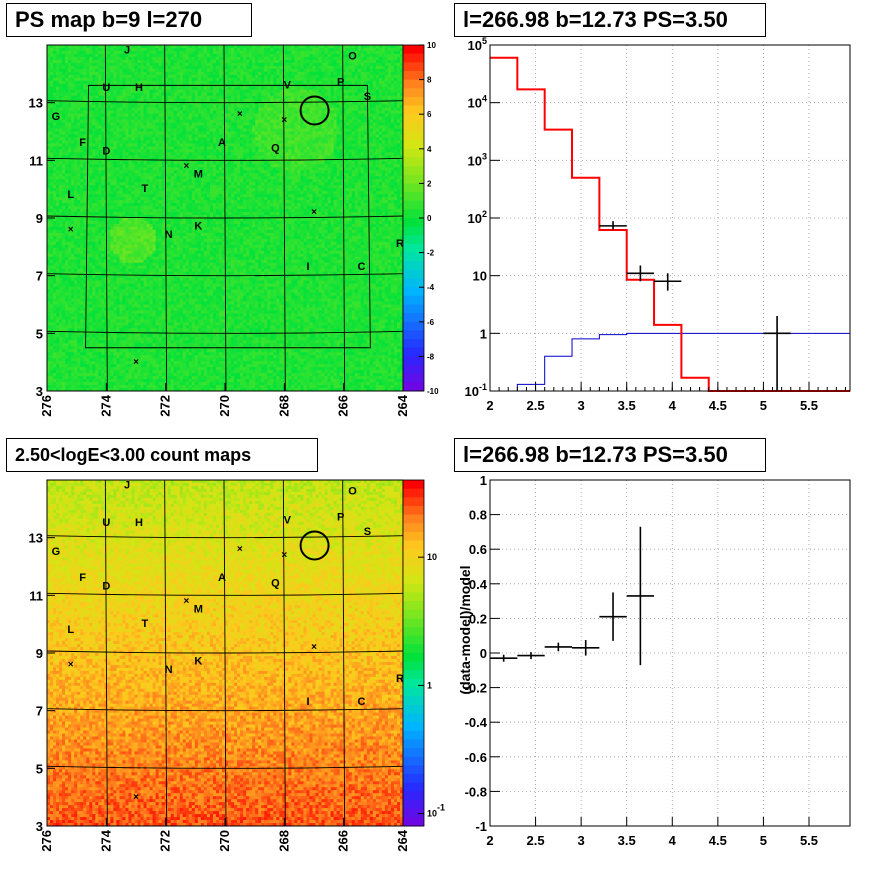 The height and width of the screenshot is (872, 896). I want to click on y-tick-label: 10³, so click(477, 159).